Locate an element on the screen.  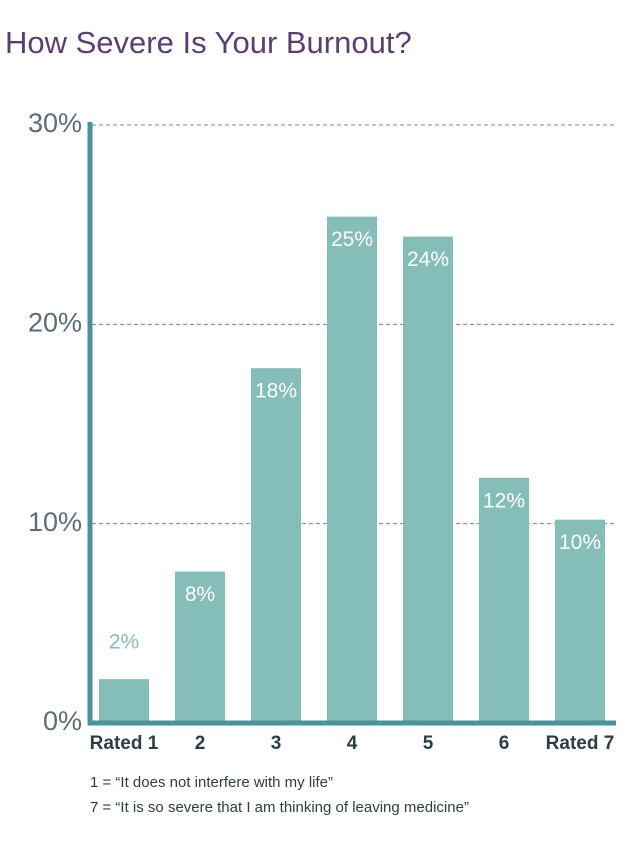
data-label: 8% is located at coordinates (200, 594).